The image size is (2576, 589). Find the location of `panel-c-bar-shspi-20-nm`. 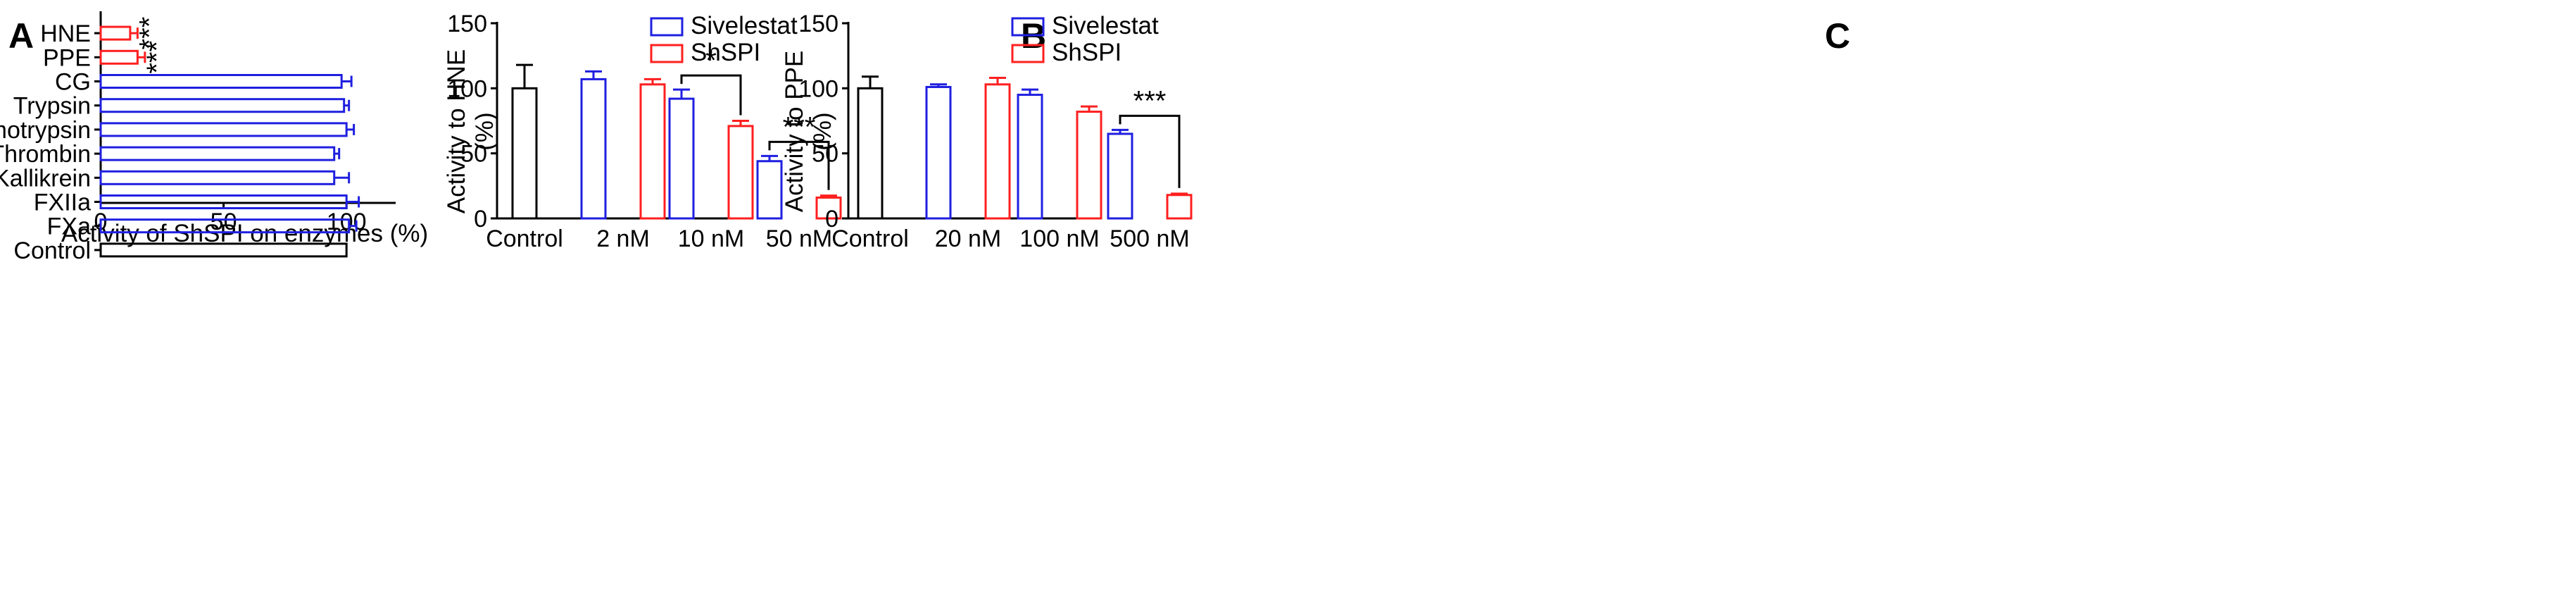

panel-c-bar-shspi-20-nm is located at coordinates (998, 151).